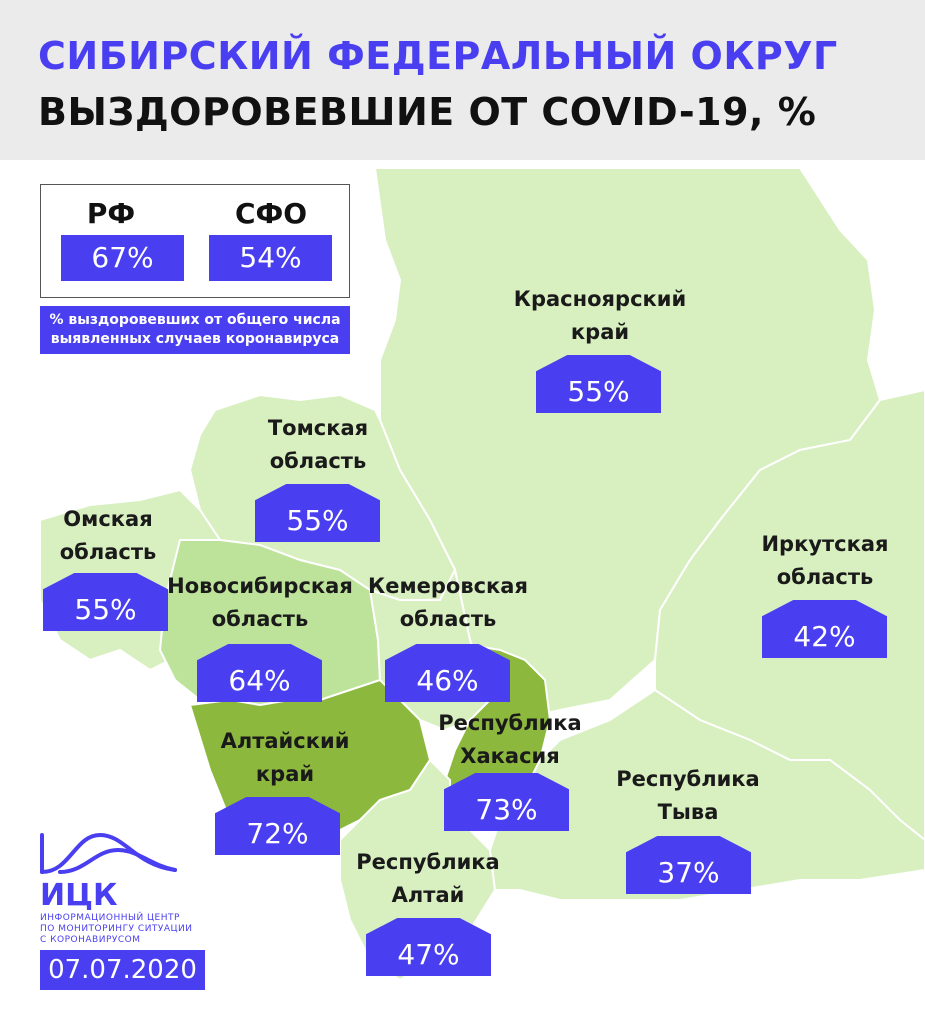 This screenshot has height=1024, width=925. What do you see at coordinates (688, 812) in the screenshot?
I see `region-name-line2: Тыва` at bounding box center [688, 812].